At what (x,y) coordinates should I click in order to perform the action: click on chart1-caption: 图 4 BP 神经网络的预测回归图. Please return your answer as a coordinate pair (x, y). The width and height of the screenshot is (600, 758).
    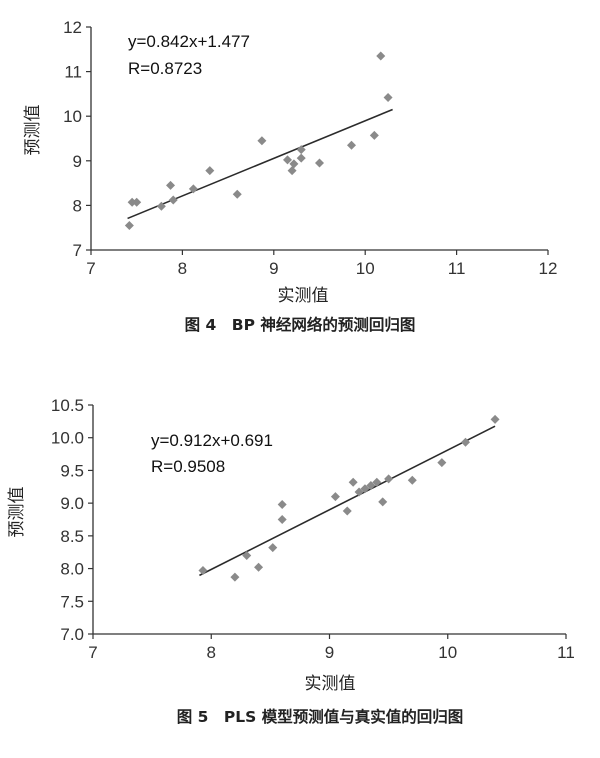
    Looking at the image, I should click on (300, 324).